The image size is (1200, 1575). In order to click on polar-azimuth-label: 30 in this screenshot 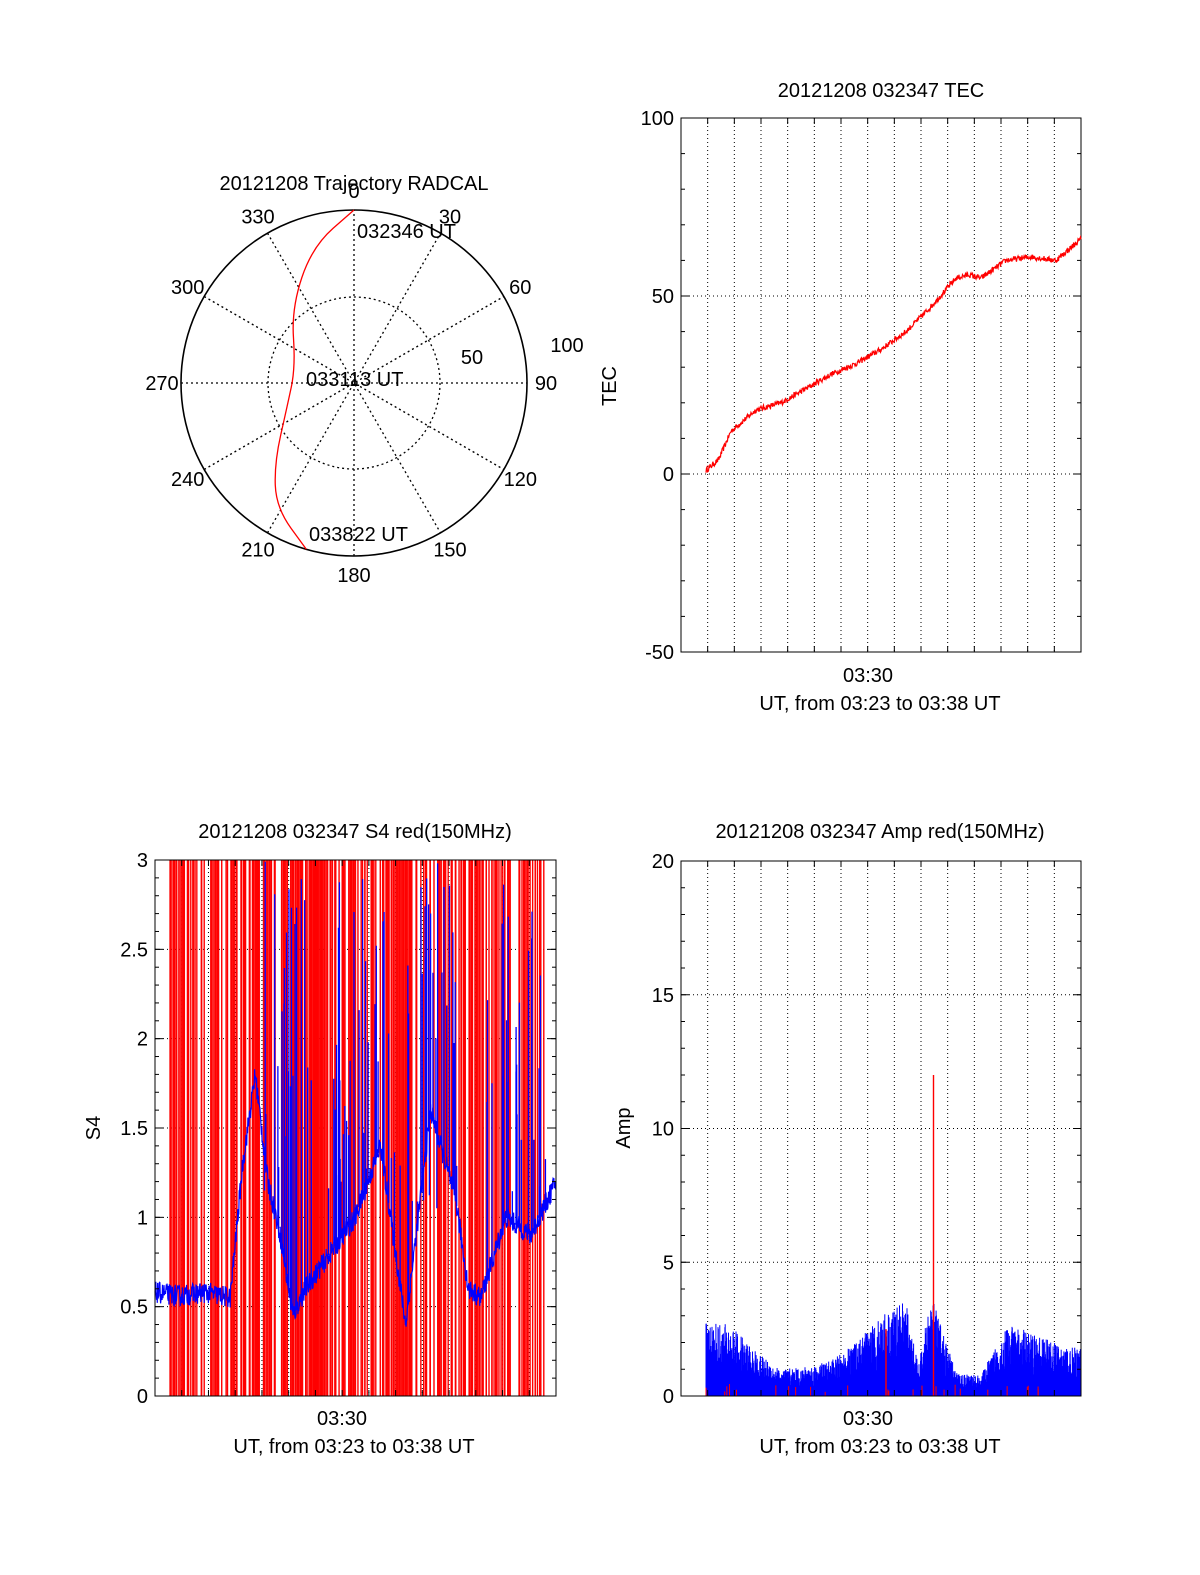, I will do `click(450, 218)`.